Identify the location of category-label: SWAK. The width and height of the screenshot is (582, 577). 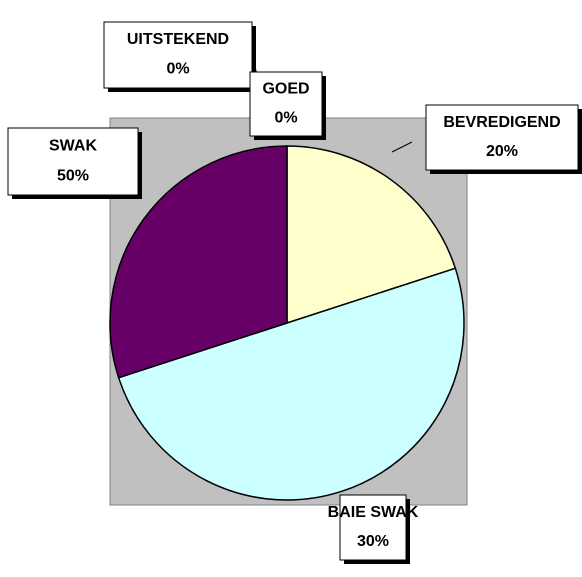
(73, 145).